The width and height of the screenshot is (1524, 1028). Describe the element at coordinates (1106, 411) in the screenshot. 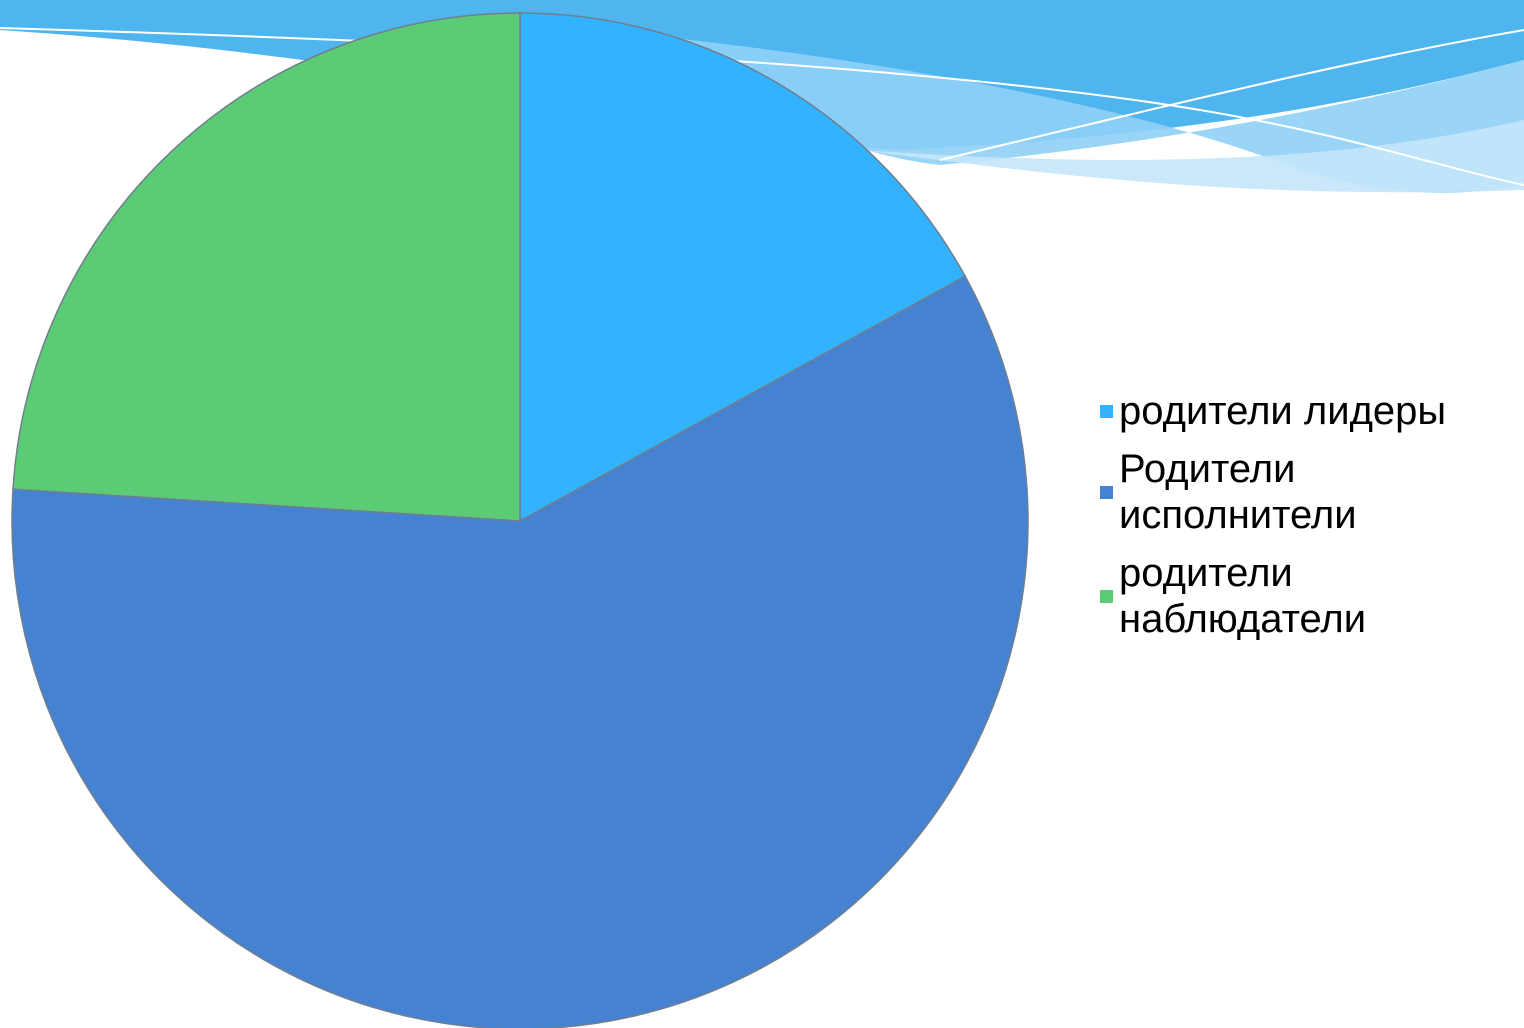

I see `legend-swatch-leaders` at that location.